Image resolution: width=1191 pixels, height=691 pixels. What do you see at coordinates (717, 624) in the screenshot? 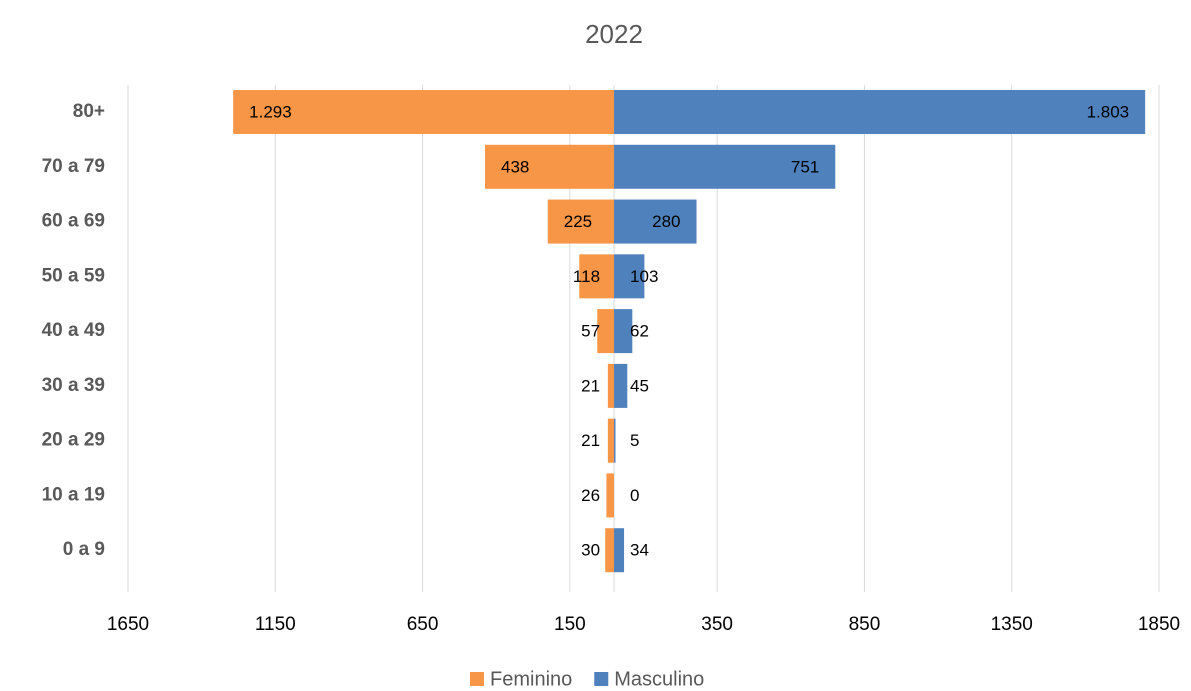
I see `x-tick-label: 350` at bounding box center [717, 624].